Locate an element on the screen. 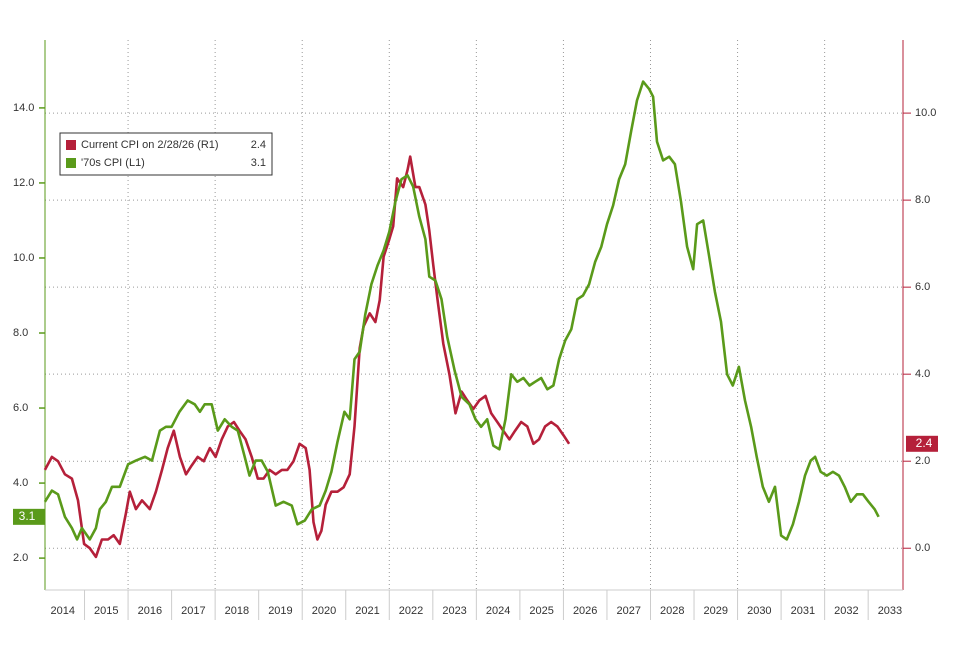 The width and height of the screenshot is (978, 656). x-tick-label: 2022 is located at coordinates (411, 611).